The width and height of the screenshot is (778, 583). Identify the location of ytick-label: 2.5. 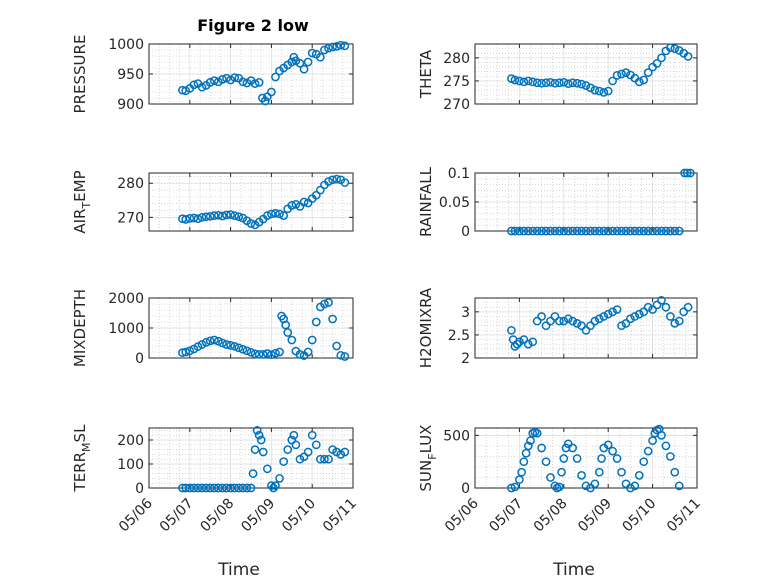
(459, 336).